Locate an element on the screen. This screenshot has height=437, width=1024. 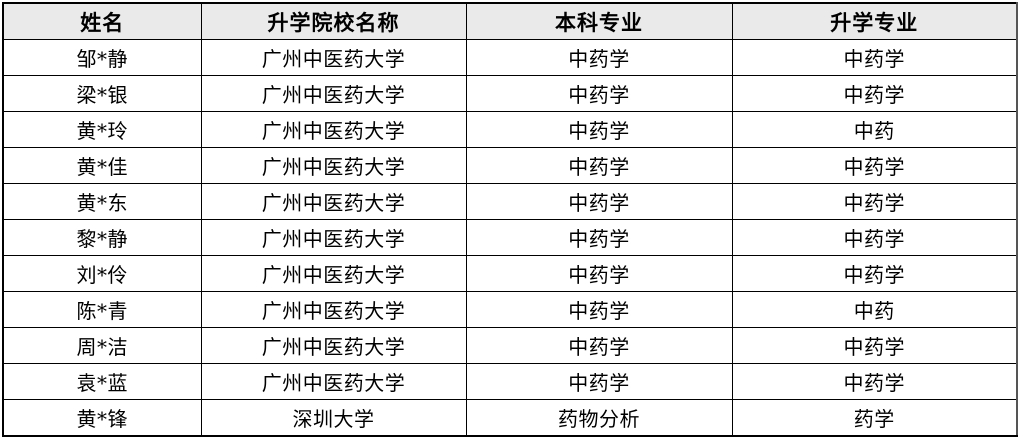
table-row: 黄*佳 广州中医药大学 中药学 中药学 is located at coordinates (510, 165).